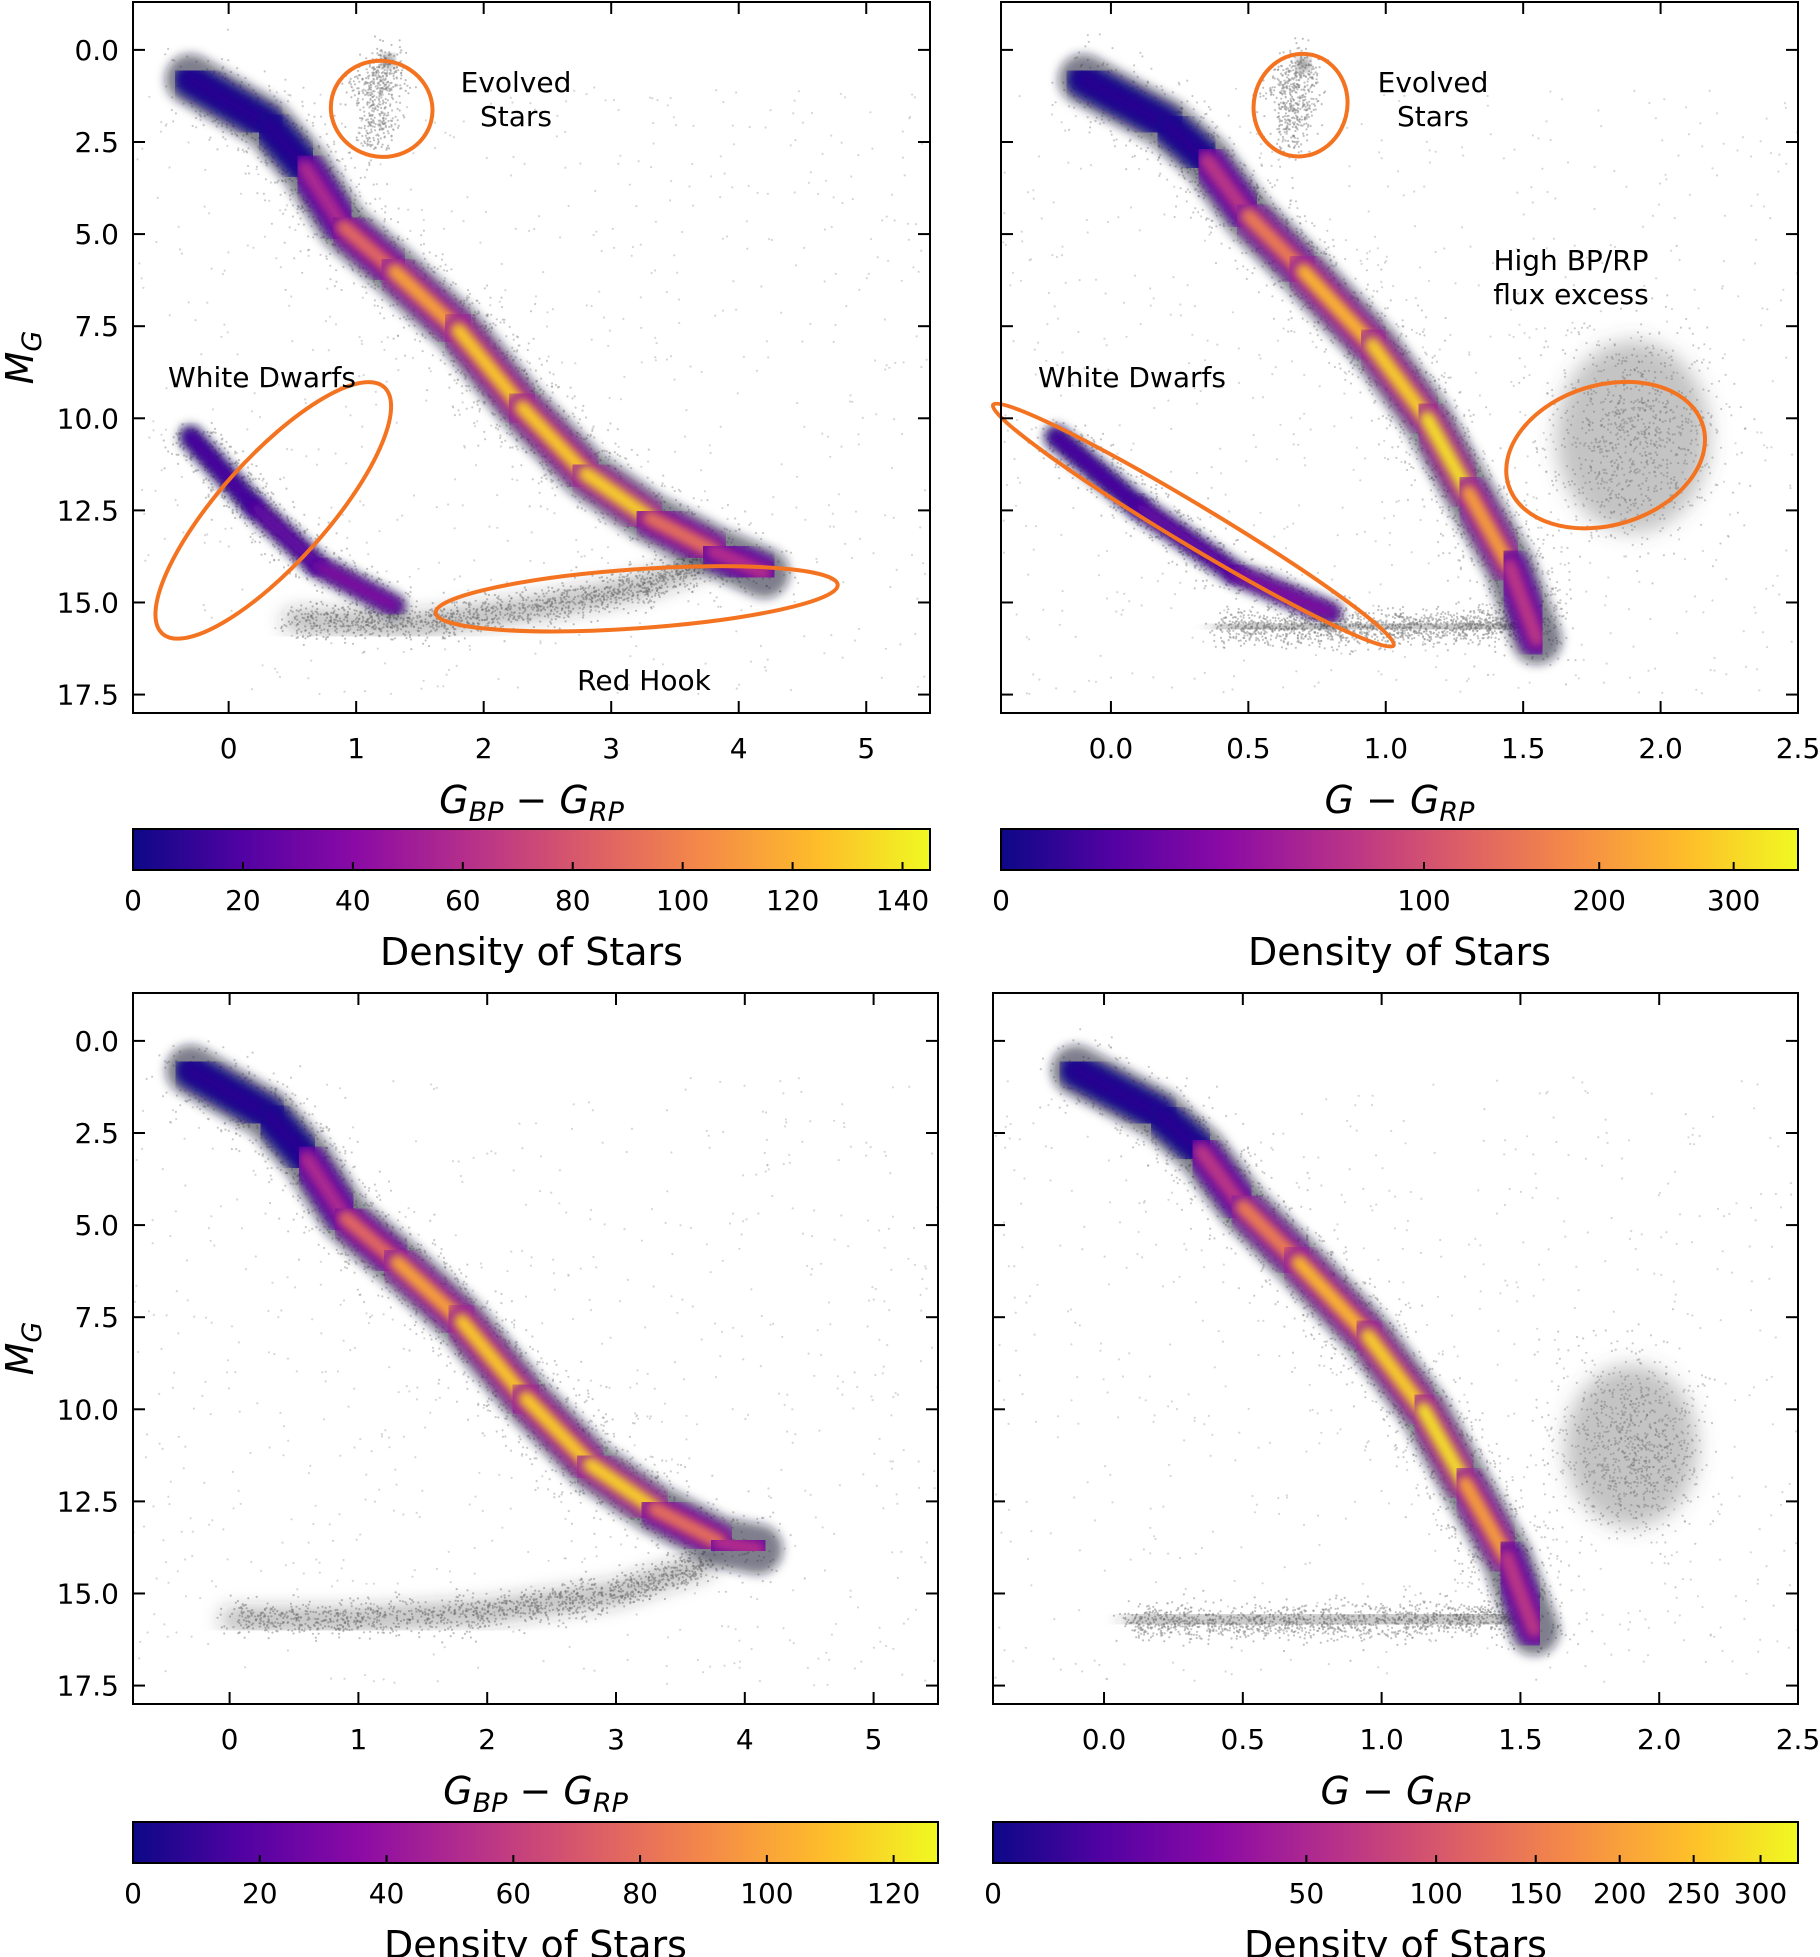 This screenshot has height=1957, width=1820. What do you see at coordinates (573, 900) in the screenshot?
I see `colorbar-tick-label: 80` at bounding box center [573, 900].